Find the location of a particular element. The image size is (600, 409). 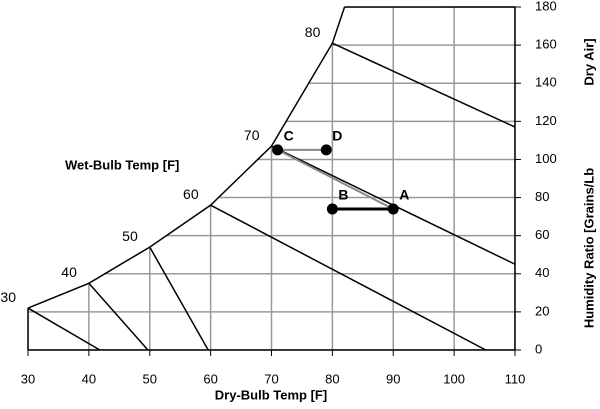

wet-bulb-label: 40 is located at coordinates (69, 272).